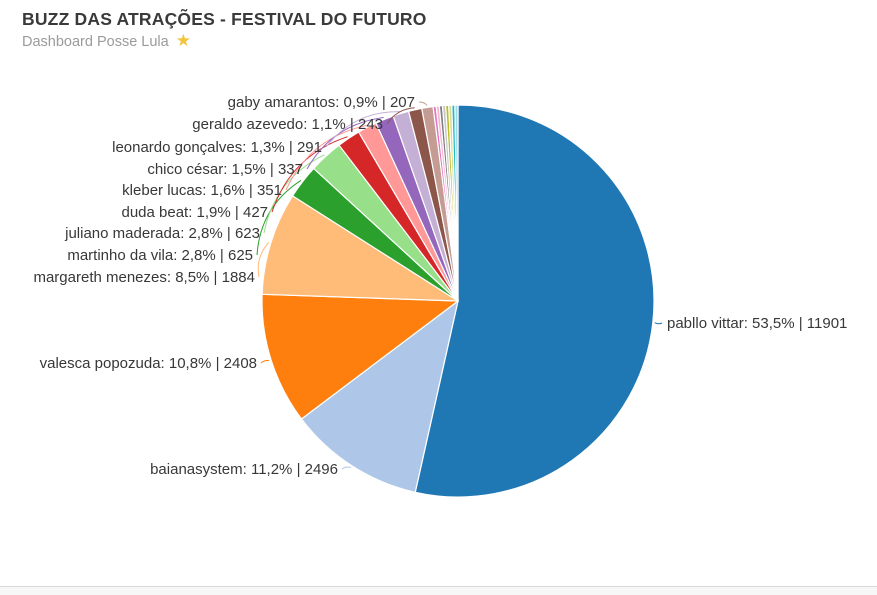 Image resolution: width=877 pixels, height=595 pixels. I want to click on leader-line-valesca-popozuda, so click(265, 361).